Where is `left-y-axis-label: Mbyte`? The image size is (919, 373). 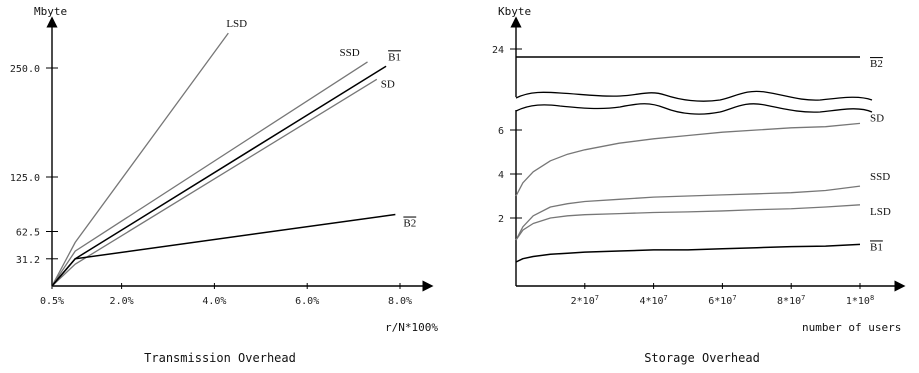
left-y-axis-label: Mbyte is located at coordinates (50, 11).